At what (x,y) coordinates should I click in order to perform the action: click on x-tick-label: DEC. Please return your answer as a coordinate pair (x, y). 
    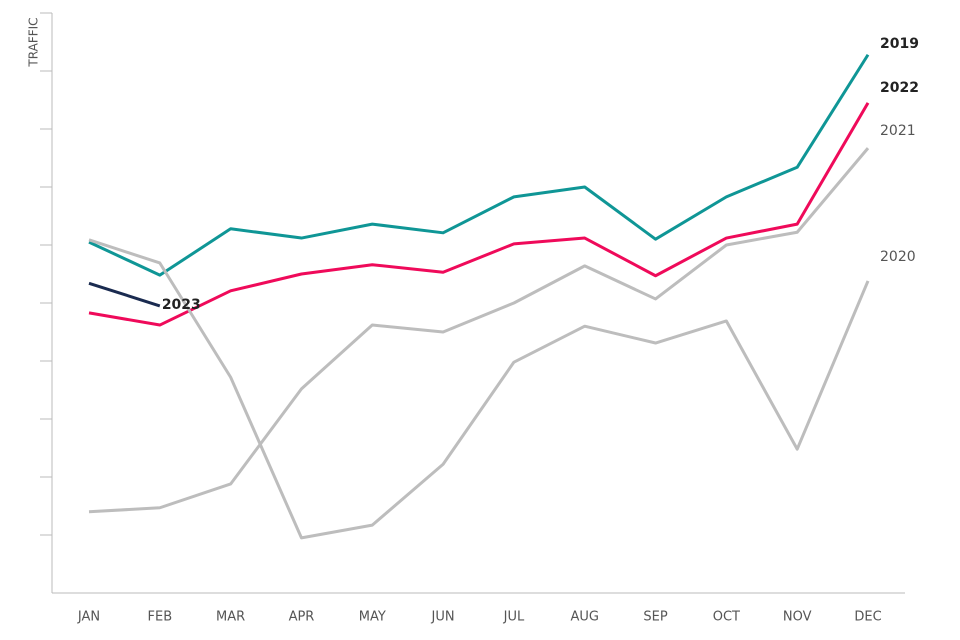
    Looking at the image, I should click on (867, 617).